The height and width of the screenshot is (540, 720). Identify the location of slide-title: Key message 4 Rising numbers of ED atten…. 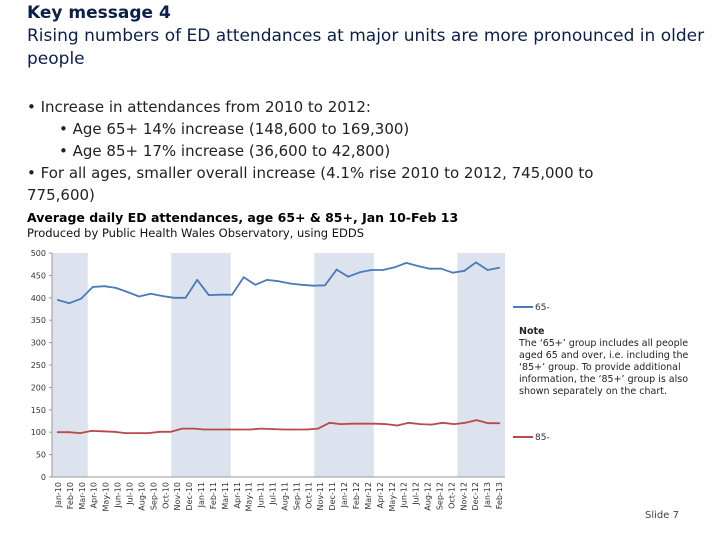
(367, 36).